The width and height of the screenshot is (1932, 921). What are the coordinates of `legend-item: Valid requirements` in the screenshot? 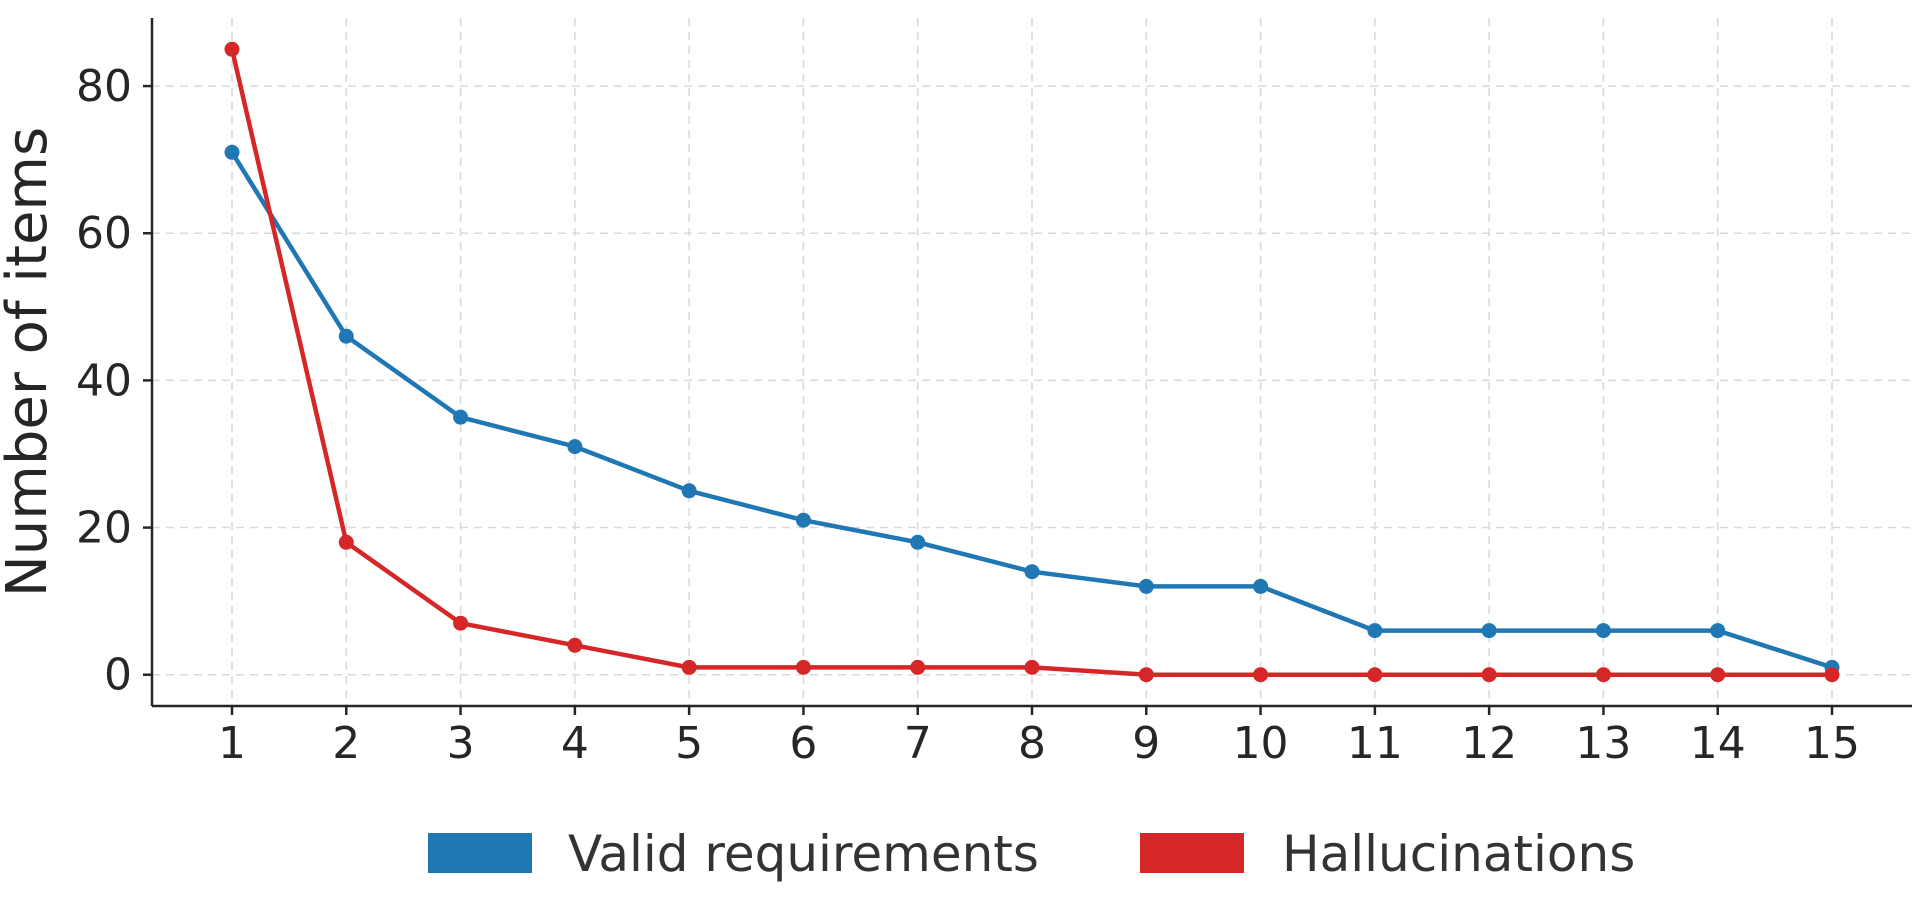 It's located at (733, 854).